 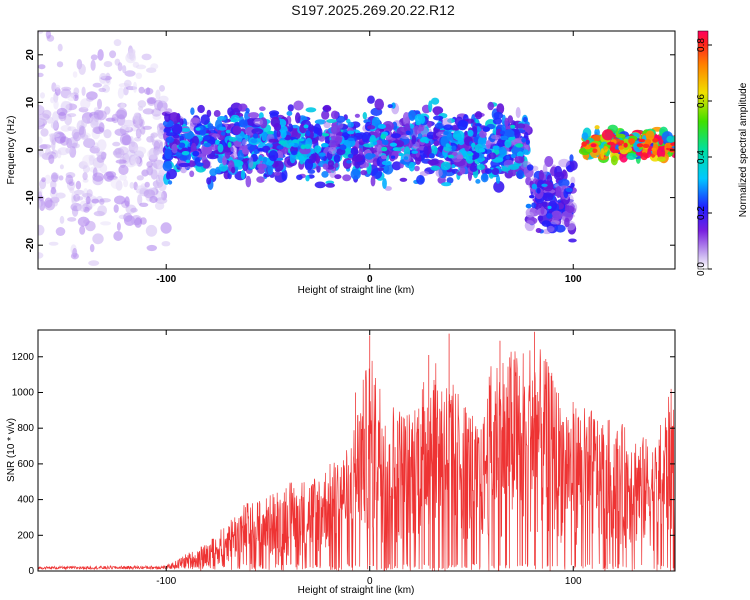 What do you see at coordinates (31, 571) in the screenshot?
I see `snr-y-tick-label: 0` at bounding box center [31, 571].